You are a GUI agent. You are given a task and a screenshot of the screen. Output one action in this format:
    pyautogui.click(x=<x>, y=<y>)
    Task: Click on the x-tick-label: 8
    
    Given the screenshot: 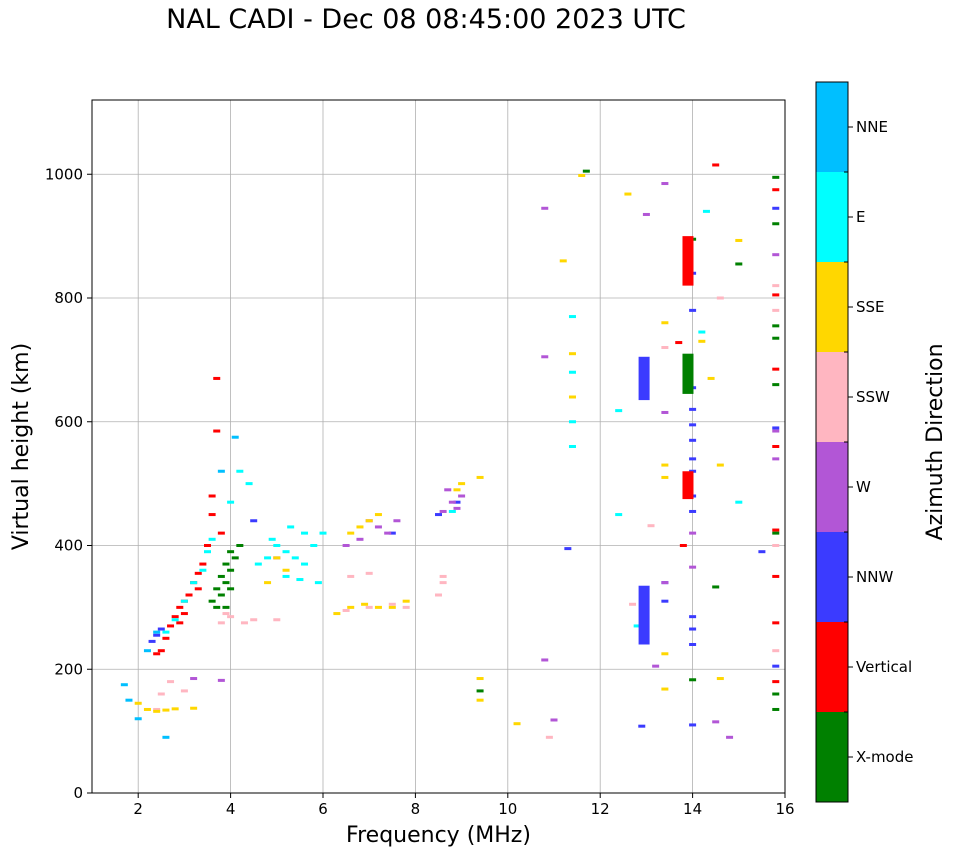 What is the action you would take?
    pyautogui.click(x=416, y=809)
    